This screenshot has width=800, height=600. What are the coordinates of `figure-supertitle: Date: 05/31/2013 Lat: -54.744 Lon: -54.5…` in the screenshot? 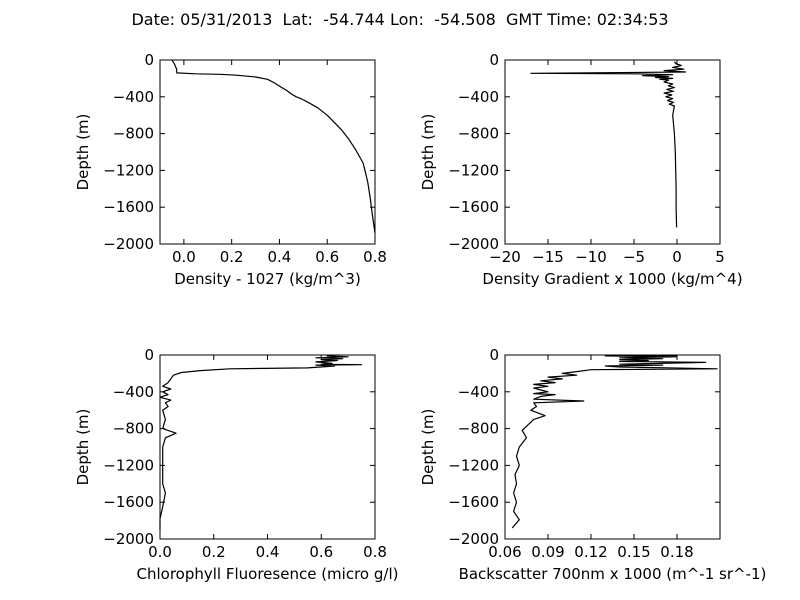 It's located at (400, 19).